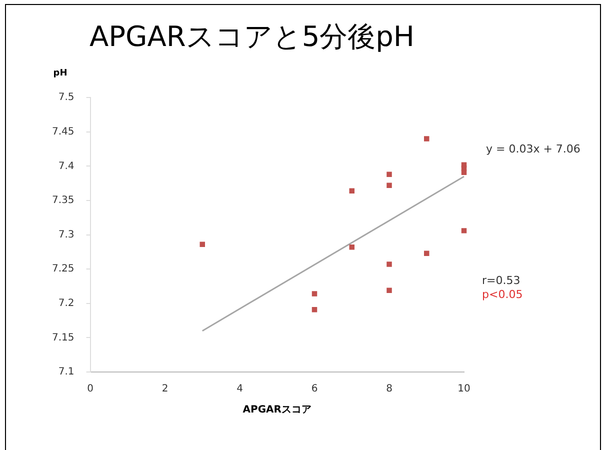 The image size is (609, 450). I want to click on x-tick-label: 4, so click(239, 389).